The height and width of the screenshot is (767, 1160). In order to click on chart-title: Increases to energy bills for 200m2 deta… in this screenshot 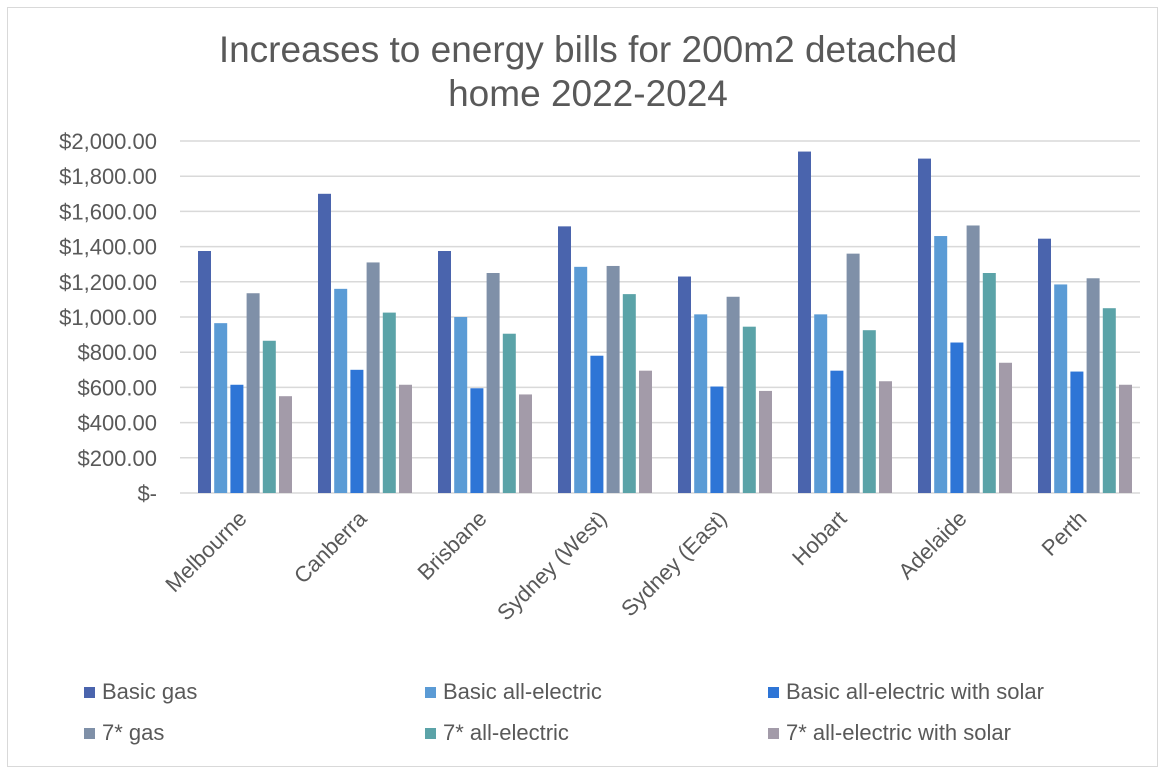, I will do `click(580, 72)`.